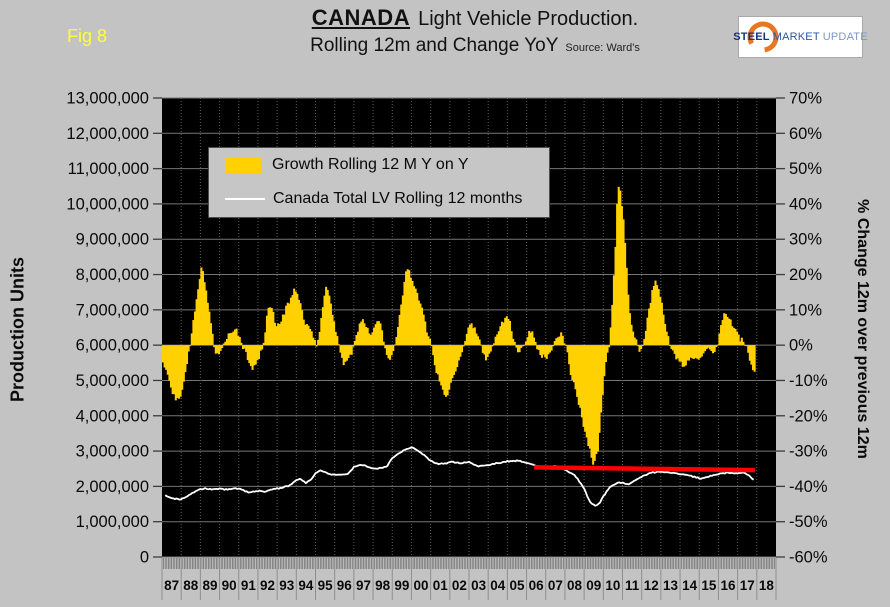 The width and height of the screenshot is (890, 607). Describe the element at coordinates (112, 452) in the screenshot. I see `y-axis-tick-label-left: 3,000,000` at that location.